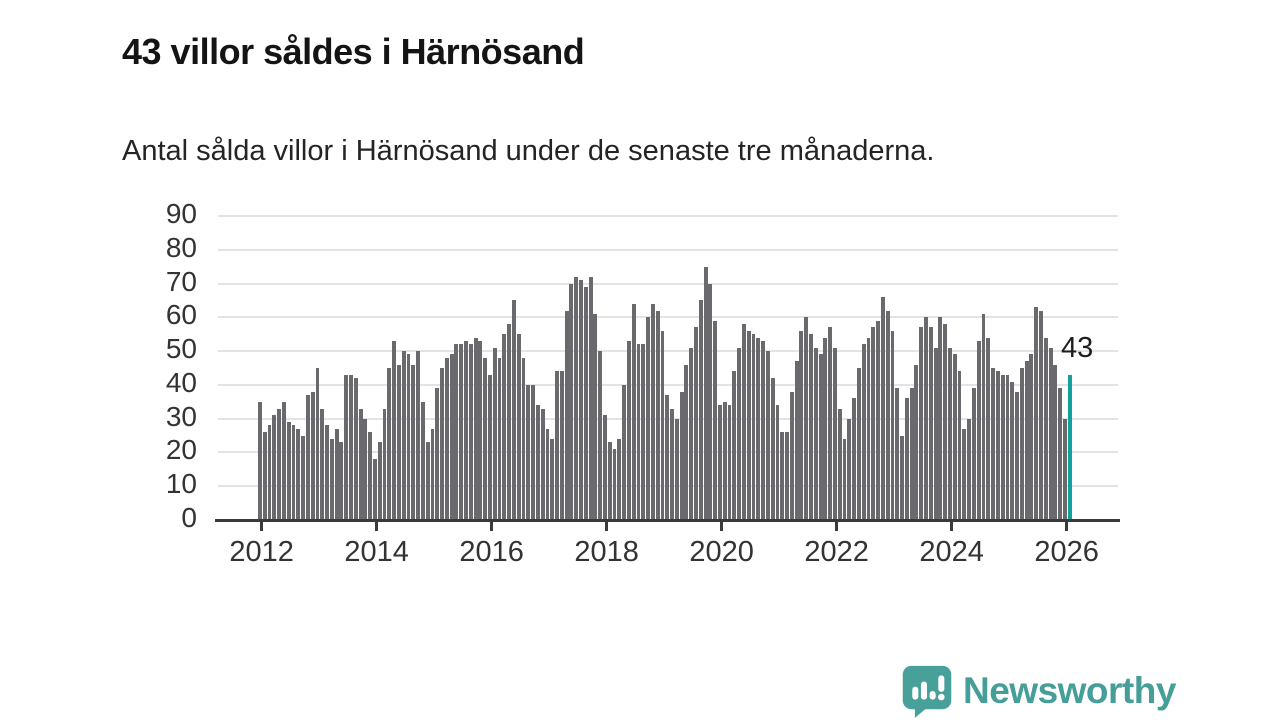 The width and height of the screenshot is (1280, 720). What do you see at coordinates (376, 552) in the screenshot?
I see `x-tick-label: 2014` at bounding box center [376, 552].